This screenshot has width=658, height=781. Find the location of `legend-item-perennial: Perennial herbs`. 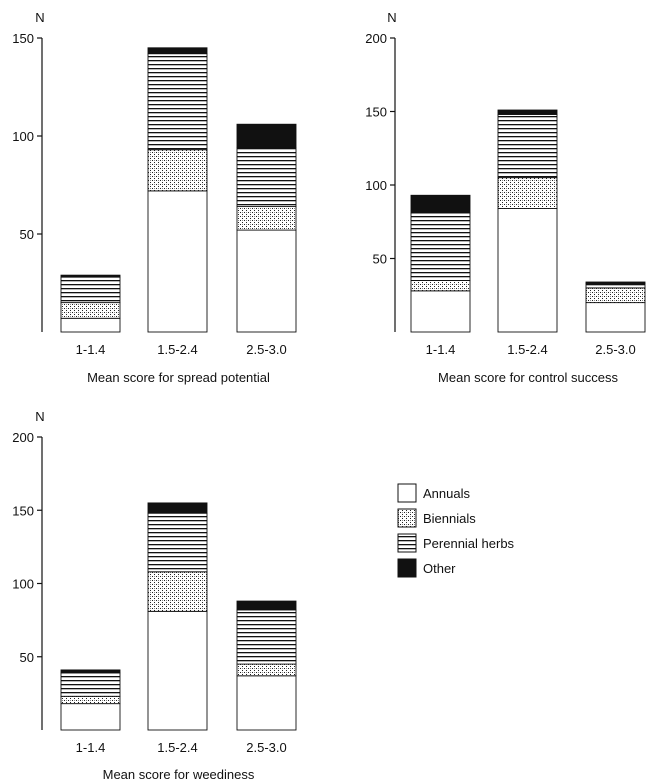

legend-item-perennial: Perennial herbs is located at coordinates (456, 543).